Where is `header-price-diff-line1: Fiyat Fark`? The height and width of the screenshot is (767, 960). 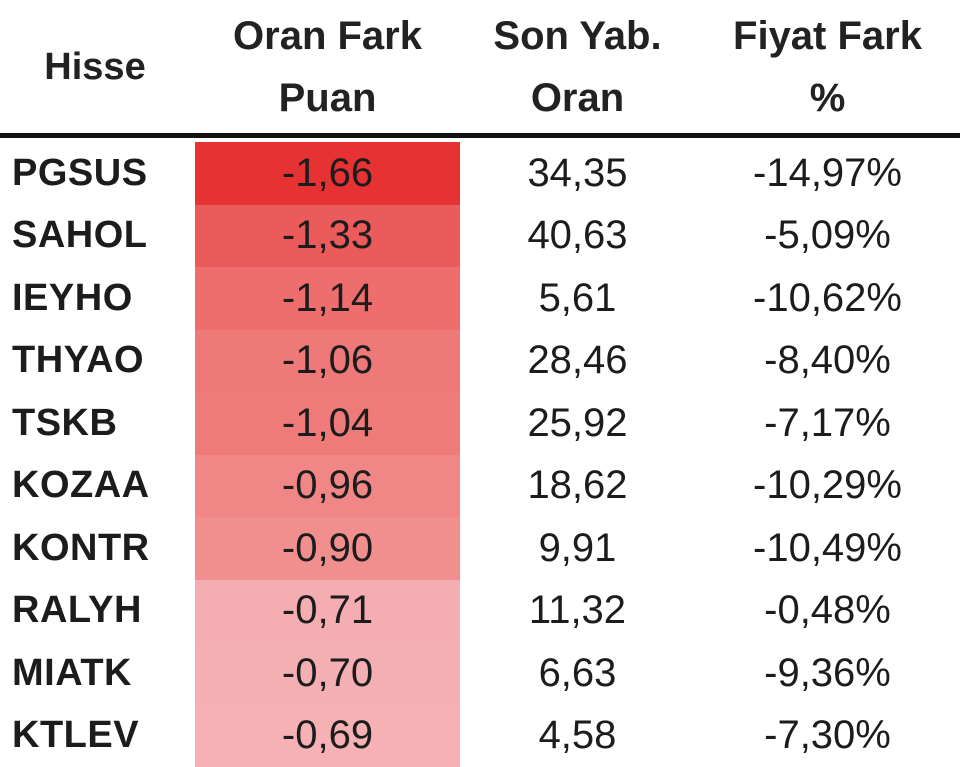
header-price-diff-line1: Fiyat Fark is located at coordinates (827, 35).